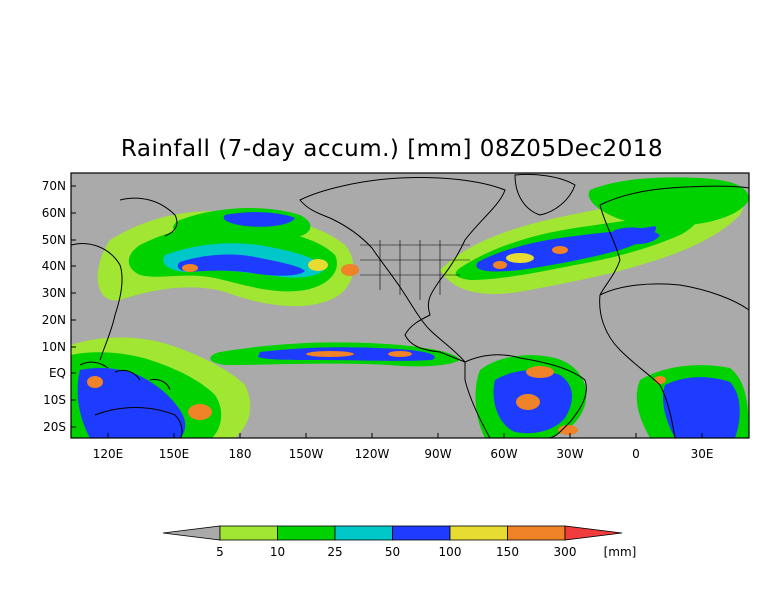  What do you see at coordinates (54, 400) in the screenshot?
I see `lat-tick-label: 10S` at bounding box center [54, 400].